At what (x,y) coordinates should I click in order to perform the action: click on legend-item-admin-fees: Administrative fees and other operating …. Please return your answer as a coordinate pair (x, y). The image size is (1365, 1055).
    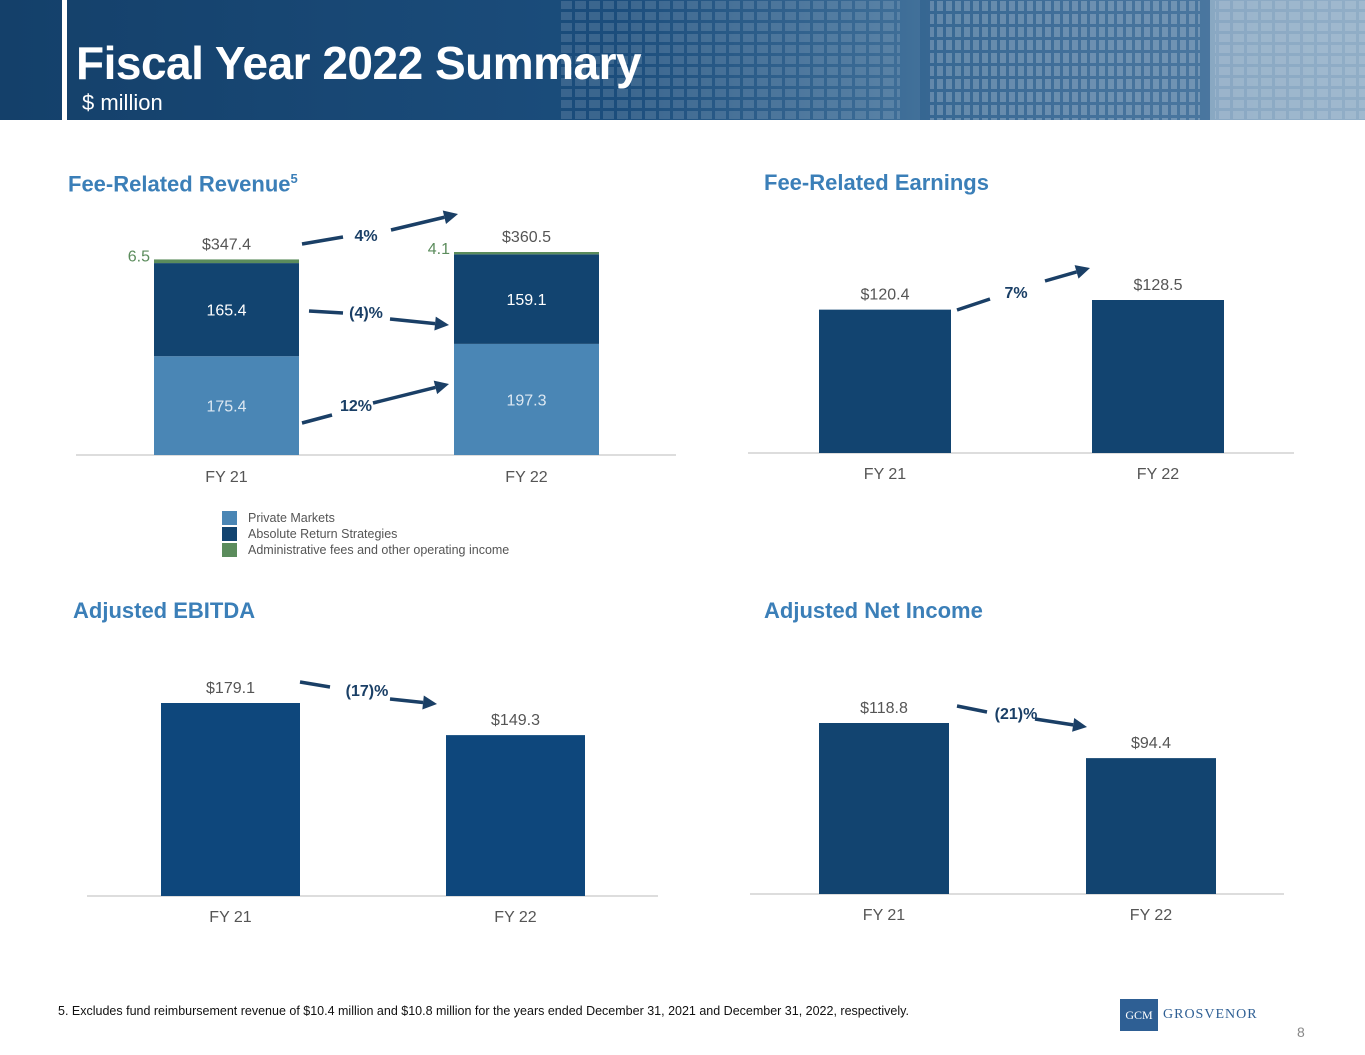
    Looking at the image, I should click on (365, 550).